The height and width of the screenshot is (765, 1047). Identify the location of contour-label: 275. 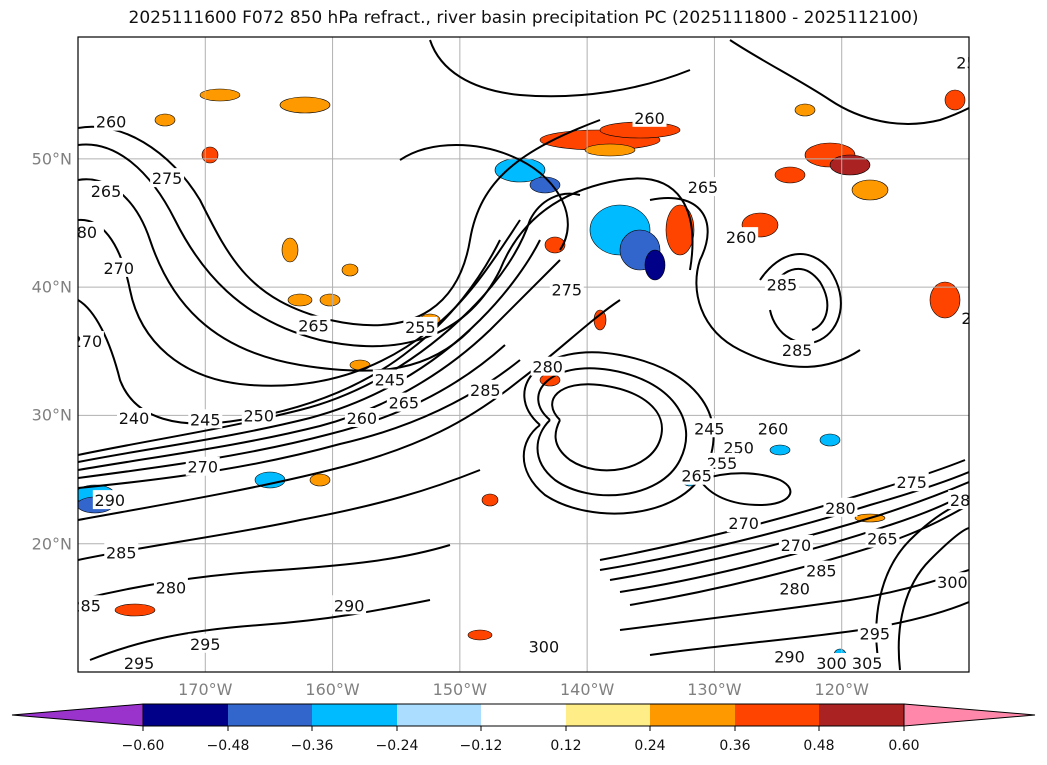
(167, 178).